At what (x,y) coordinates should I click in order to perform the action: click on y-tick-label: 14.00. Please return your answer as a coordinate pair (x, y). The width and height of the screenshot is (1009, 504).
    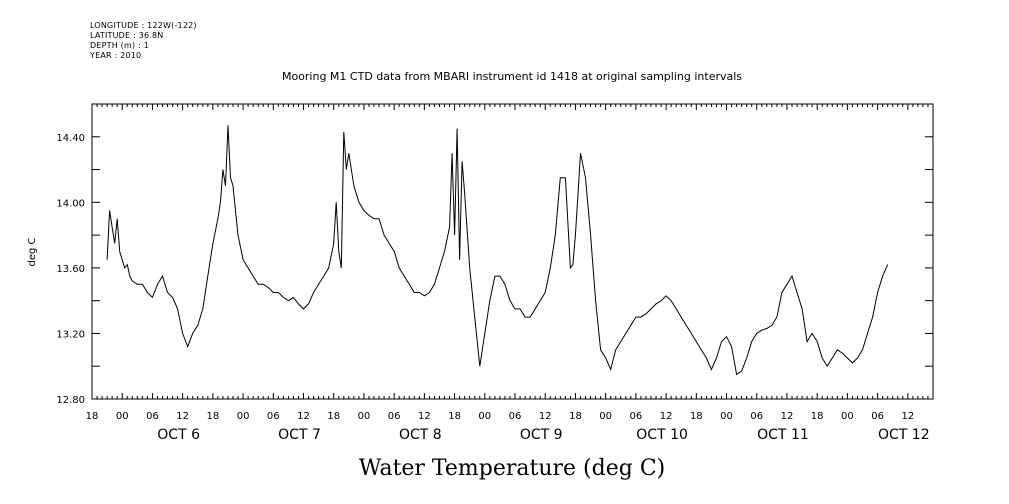
    Looking at the image, I should click on (70, 203).